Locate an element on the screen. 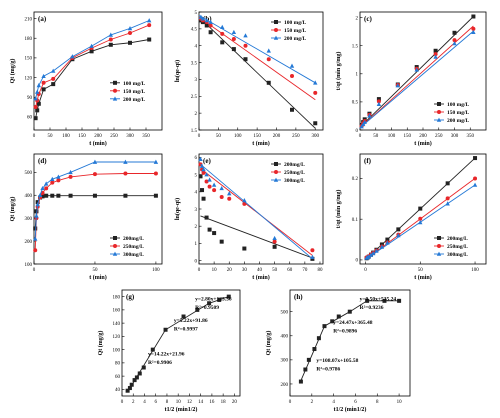 Image resolution: width=500 pixels, height=418 pixels. y-tick-label: 6 is located at coordinates (196, 158).